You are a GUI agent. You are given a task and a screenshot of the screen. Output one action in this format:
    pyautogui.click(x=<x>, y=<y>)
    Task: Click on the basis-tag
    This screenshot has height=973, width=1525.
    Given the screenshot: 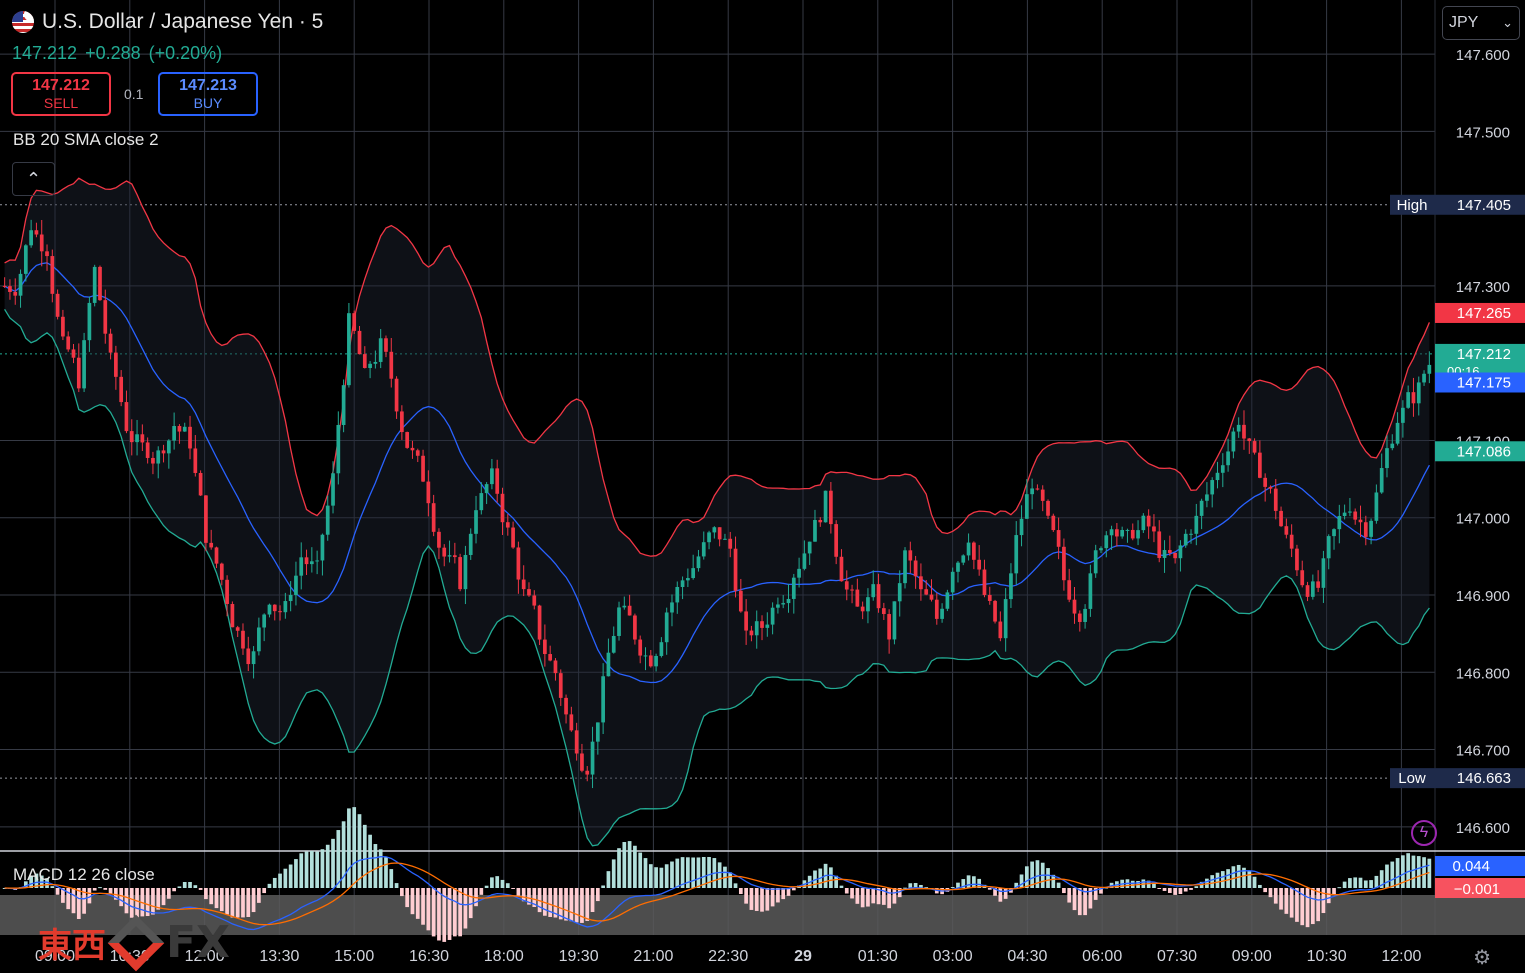 What is the action you would take?
    pyautogui.click(x=1480, y=382)
    